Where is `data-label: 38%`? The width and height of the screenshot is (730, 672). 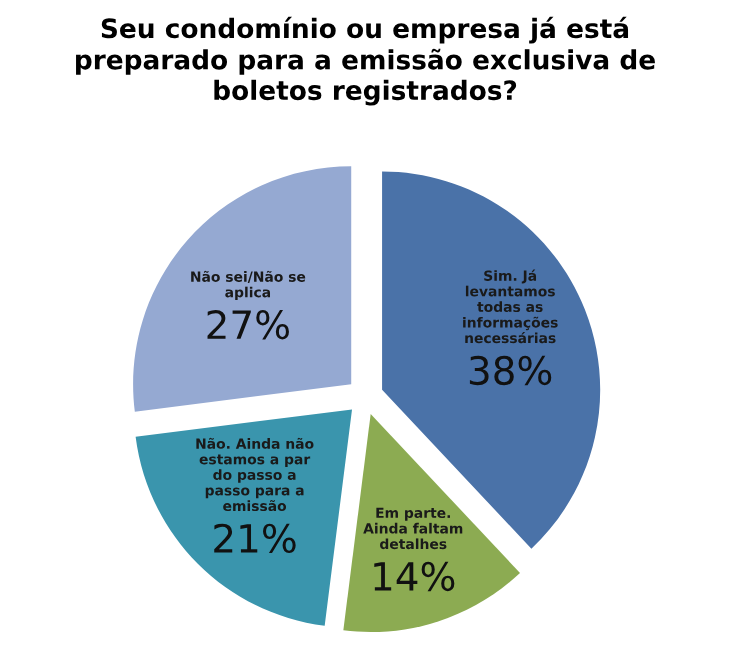 data-label: 38% is located at coordinates (510, 370).